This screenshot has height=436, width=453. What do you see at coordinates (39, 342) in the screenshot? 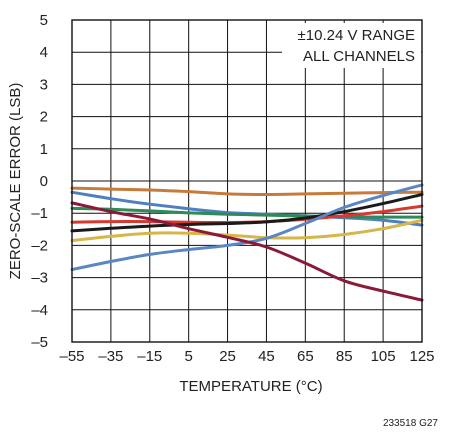
I see `y-tick-label: –5` at bounding box center [39, 342].